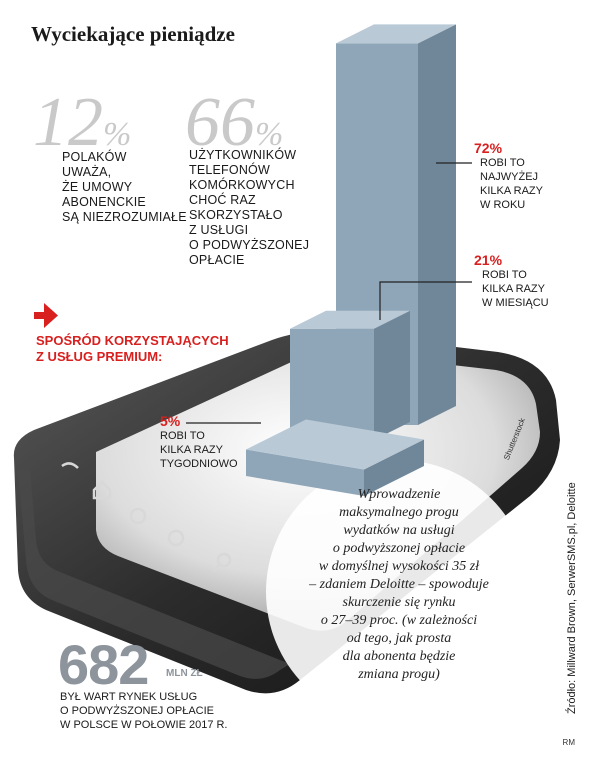  Describe the element at coordinates (568, 742) in the screenshot. I see `author-initials: RM` at that location.